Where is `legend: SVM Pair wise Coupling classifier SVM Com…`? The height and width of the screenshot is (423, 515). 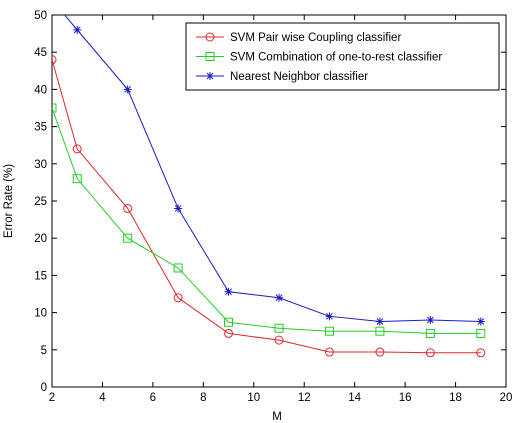 legend: SVM Pair wise Coupling classifier SVM Com… is located at coordinates (342, 56).